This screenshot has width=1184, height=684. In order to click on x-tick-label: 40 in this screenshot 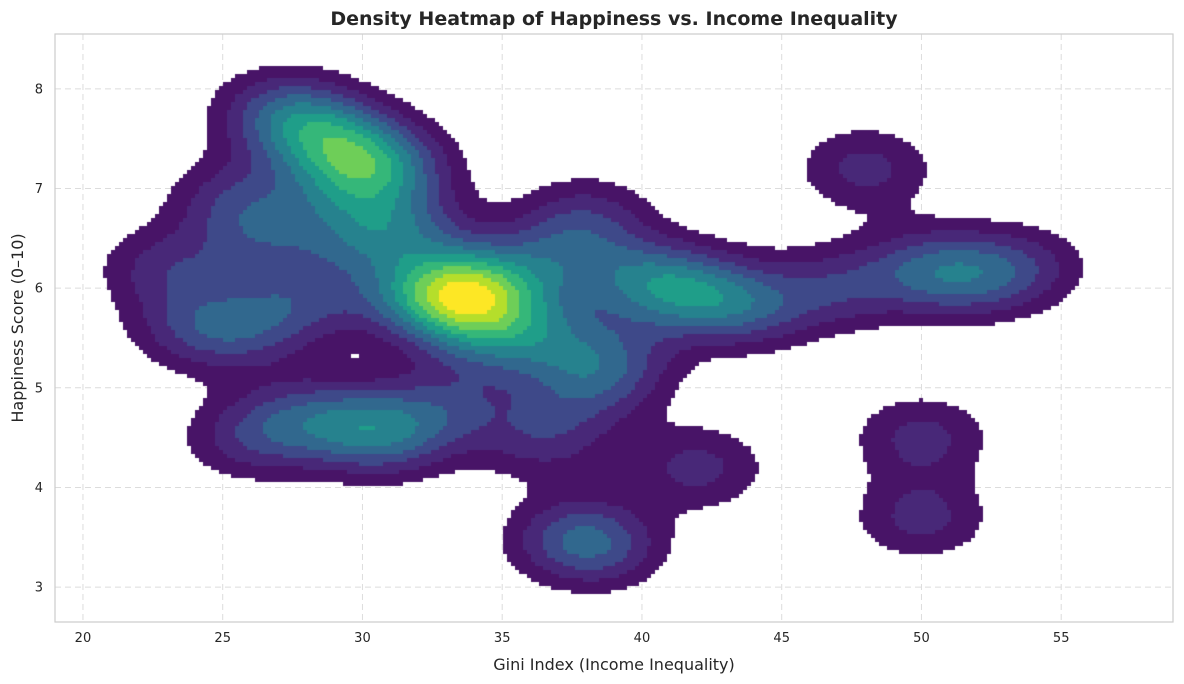, I will do `click(642, 638)`.